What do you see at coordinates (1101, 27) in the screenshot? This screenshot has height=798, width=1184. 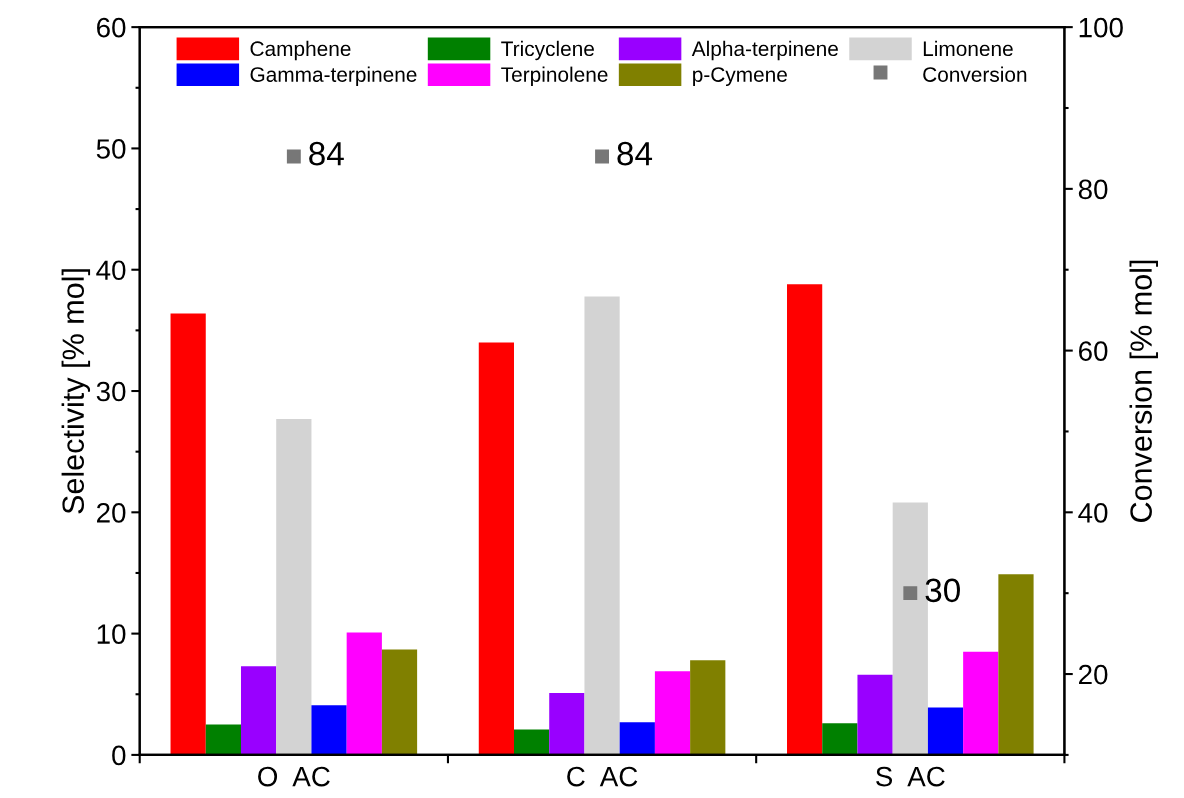 I see `y2-tick-label: 100` at bounding box center [1101, 27].